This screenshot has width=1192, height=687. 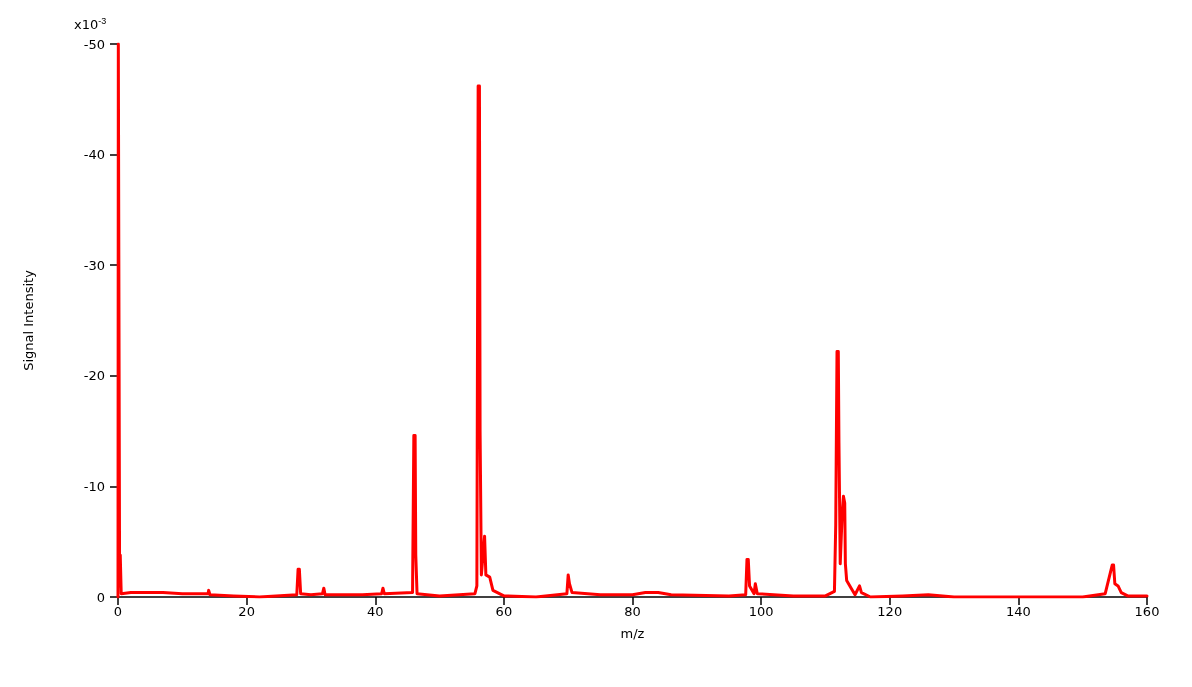 What do you see at coordinates (94, 44) in the screenshot?
I see `y-tick-label: -50` at bounding box center [94, 44].